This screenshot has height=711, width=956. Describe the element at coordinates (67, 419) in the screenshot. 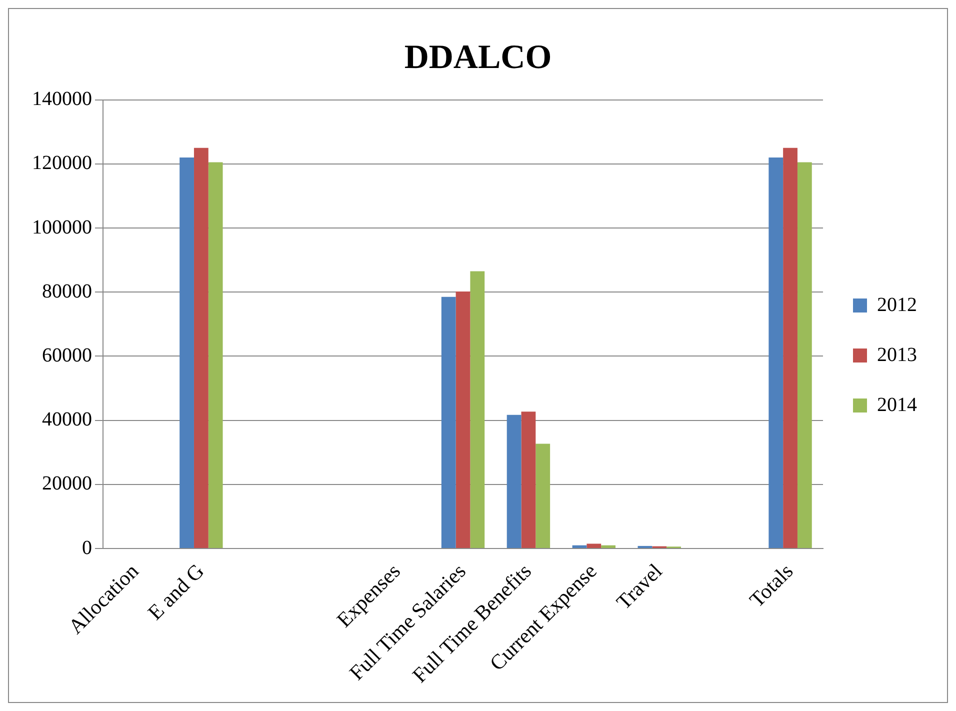

I see `y-tick-label: 40000` at that location.